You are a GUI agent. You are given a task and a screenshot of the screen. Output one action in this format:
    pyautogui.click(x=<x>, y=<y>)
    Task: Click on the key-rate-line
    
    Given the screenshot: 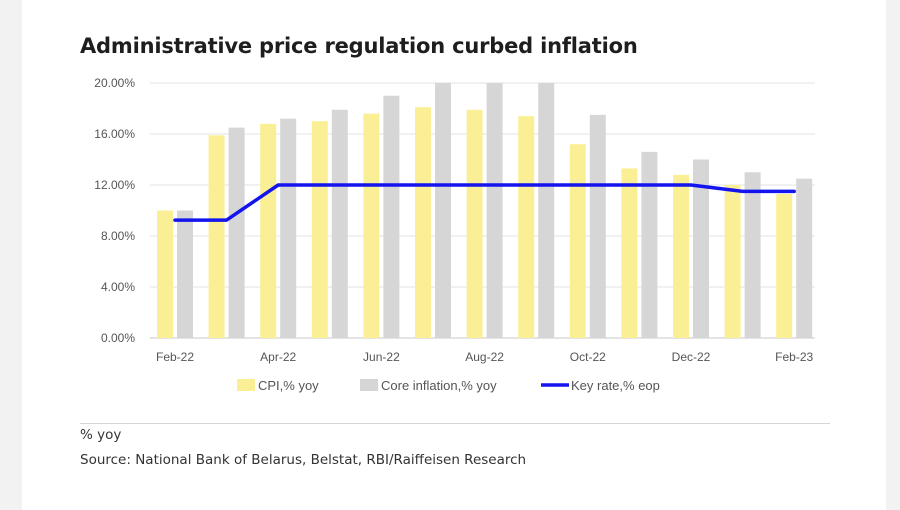 What is the action you would take?
    pyautogui.click(x=484, y=202)
    